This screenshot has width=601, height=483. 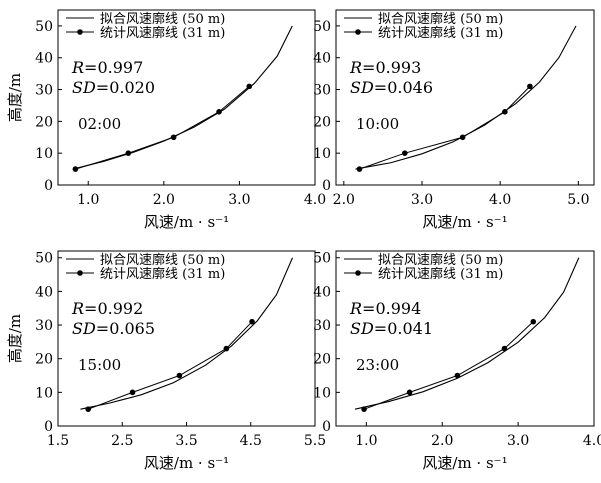 What do you see at coordinates (99, 124) in the screenshot?
I see `time-label: 02:00` at bounding box center [99, 124].